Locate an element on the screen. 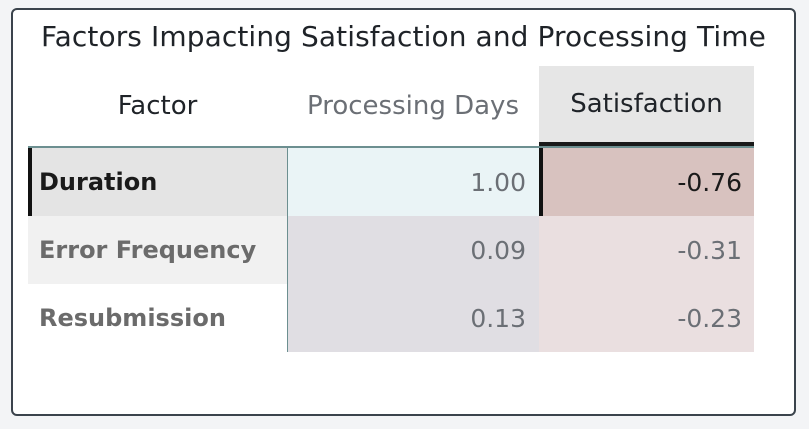 Image resolution: width=809 pixels, height=429 pixels. column-header-satisfaction: Satisfaction is located at coordinates (646, 106).